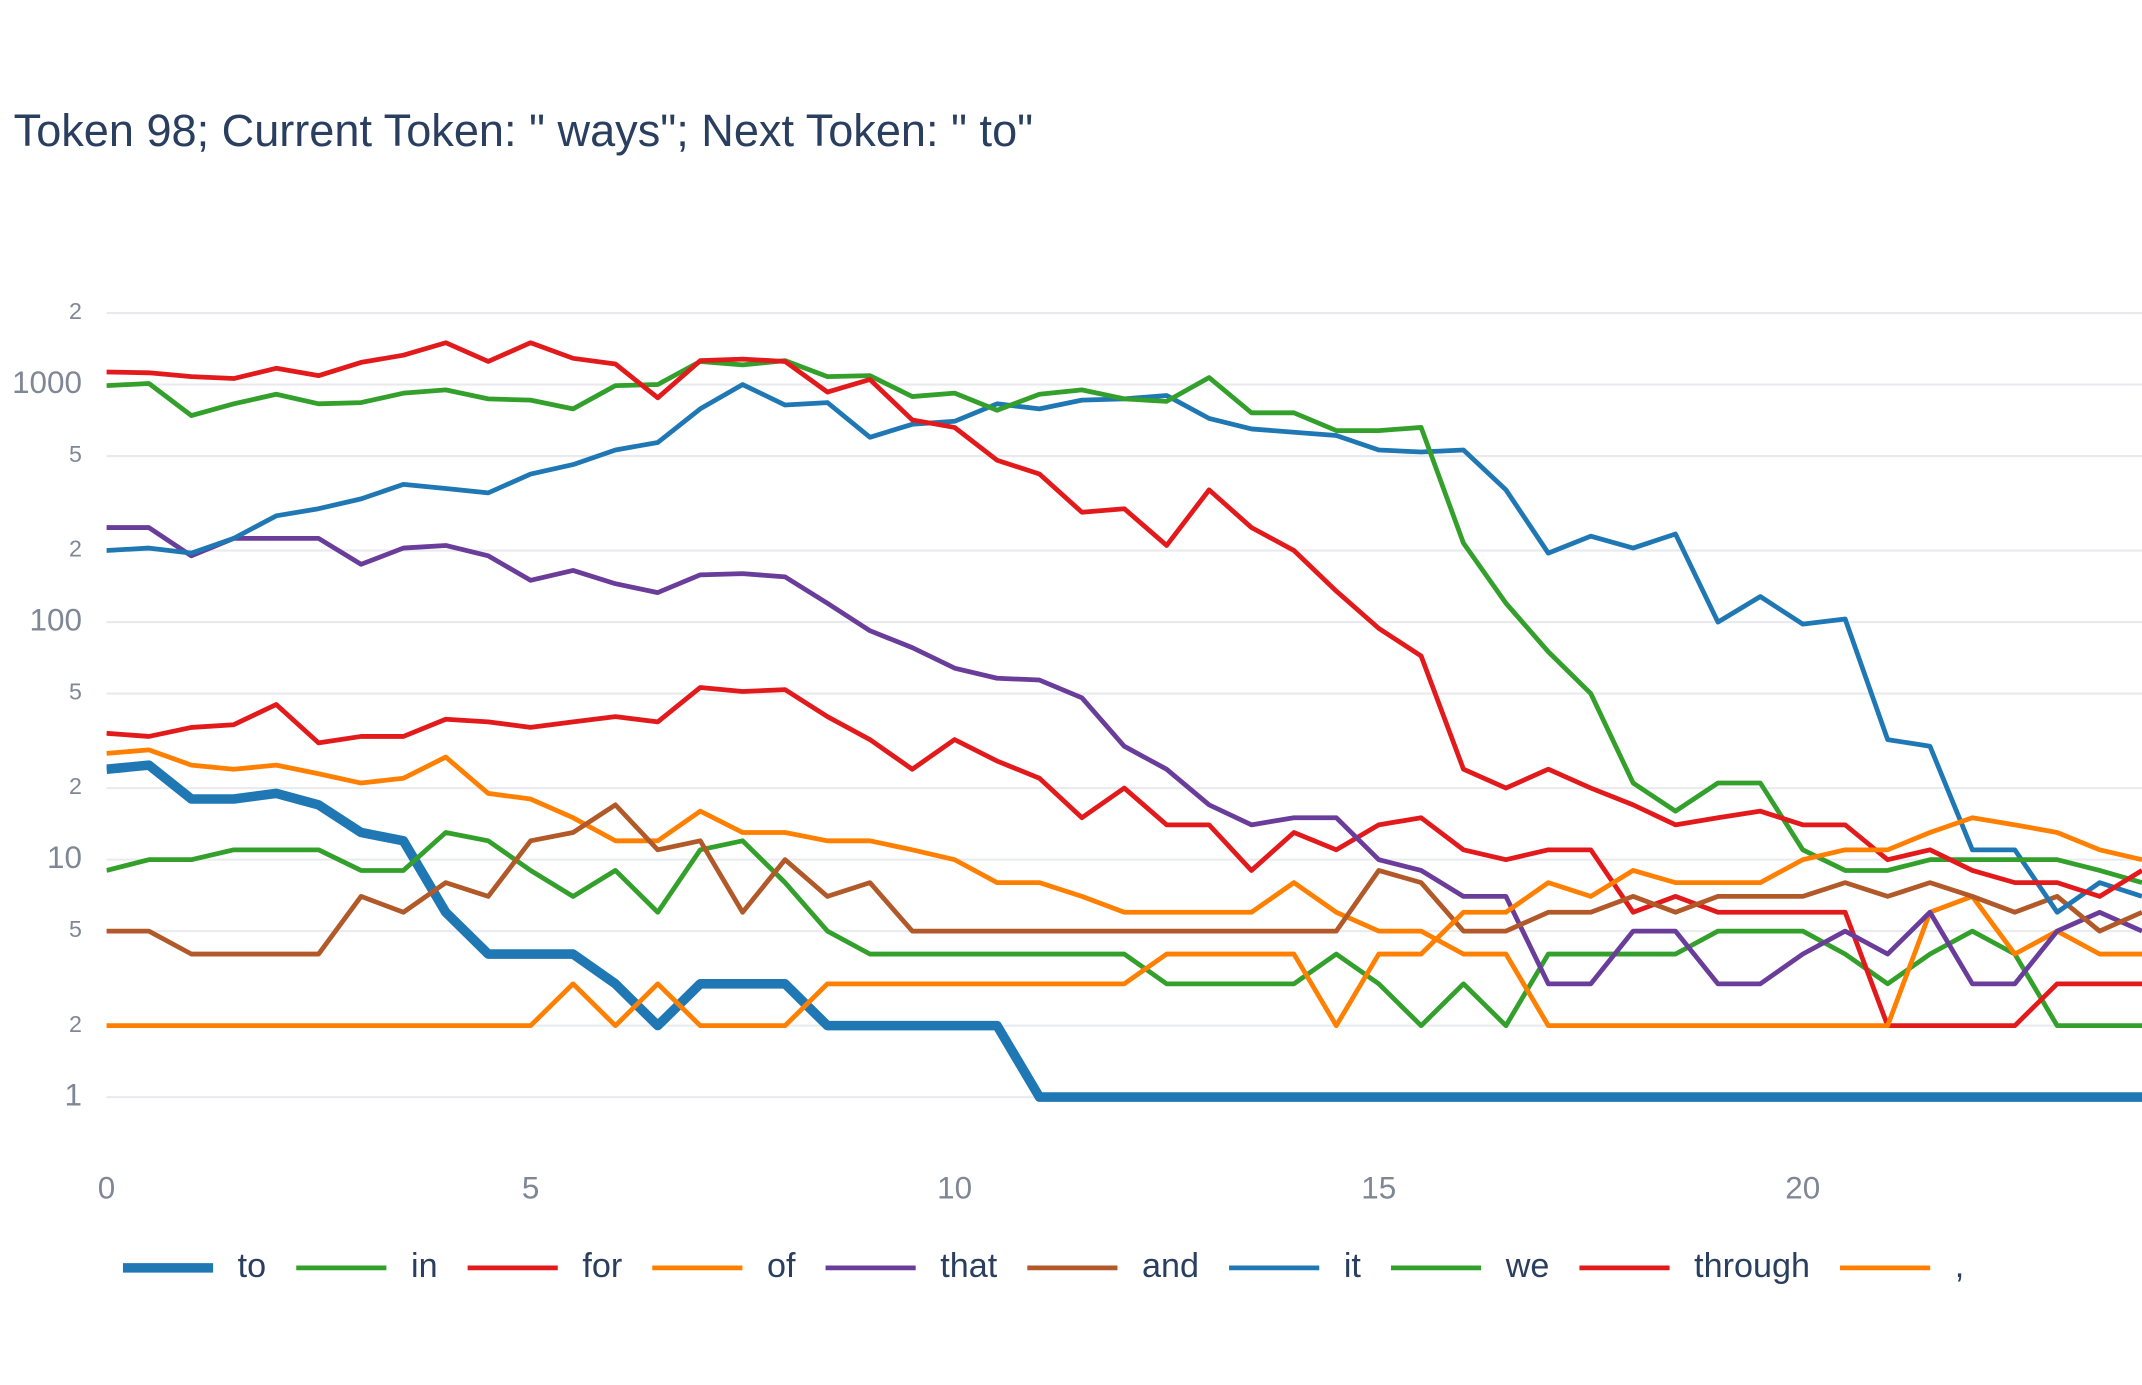 The height and width of the screenshot is (1385, 2142). I want to click on y-tick-label: 100, so click(56, 619).